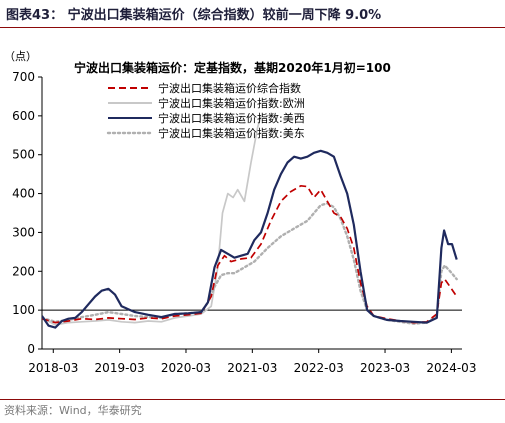  What do you see at coordinates (23, 116) in the screenshot?
I see `y-tick-label: 600` at bounding box center [23, 116].